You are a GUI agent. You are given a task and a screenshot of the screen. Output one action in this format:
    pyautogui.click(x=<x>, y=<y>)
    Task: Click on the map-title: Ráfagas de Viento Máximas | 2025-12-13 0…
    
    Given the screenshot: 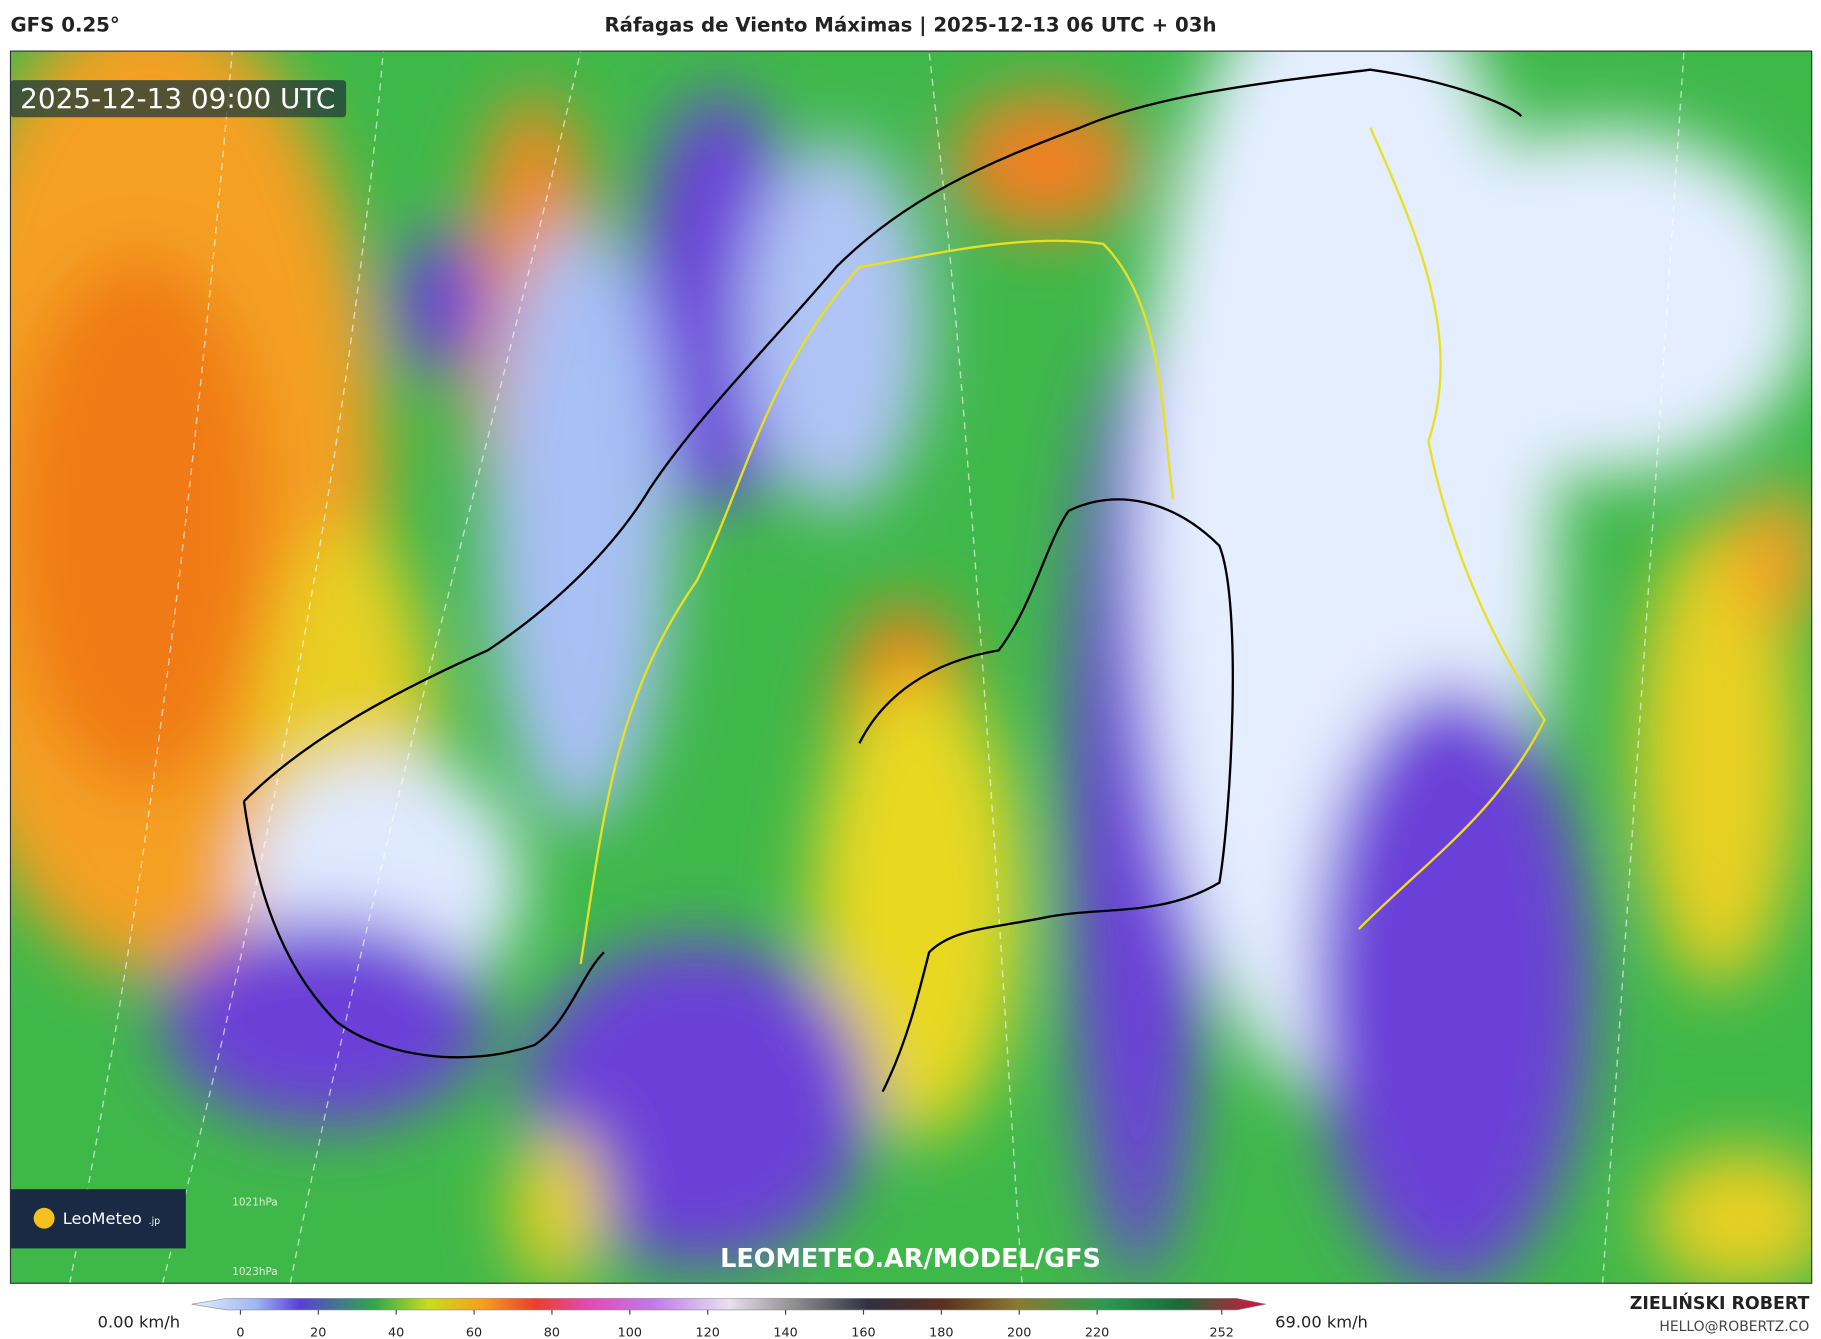 What is the action you would take?
    pyautogui.click(x=910, y=24)
    